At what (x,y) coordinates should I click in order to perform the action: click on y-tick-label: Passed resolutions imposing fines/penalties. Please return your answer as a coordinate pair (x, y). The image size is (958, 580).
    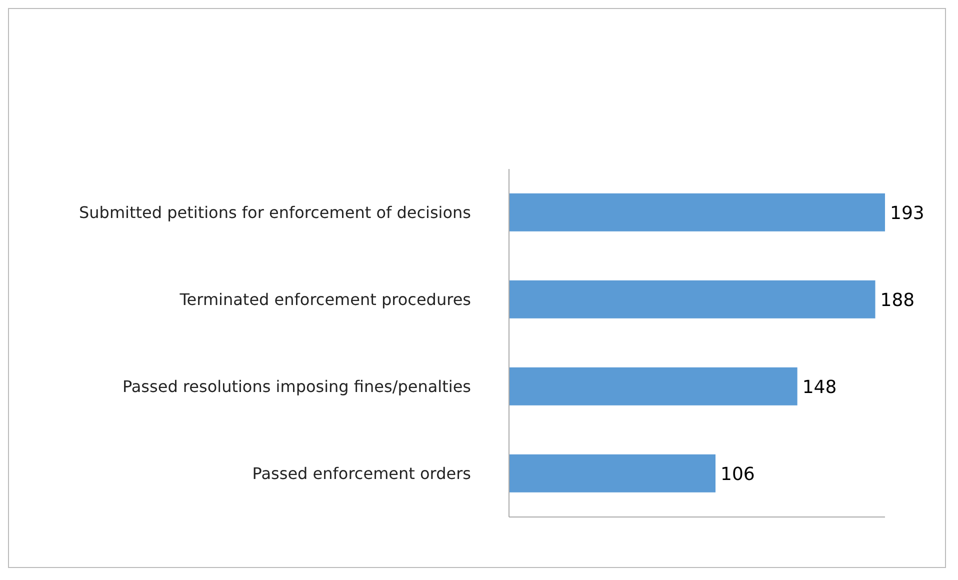
    Looking at the image, I should click on (296, 386).